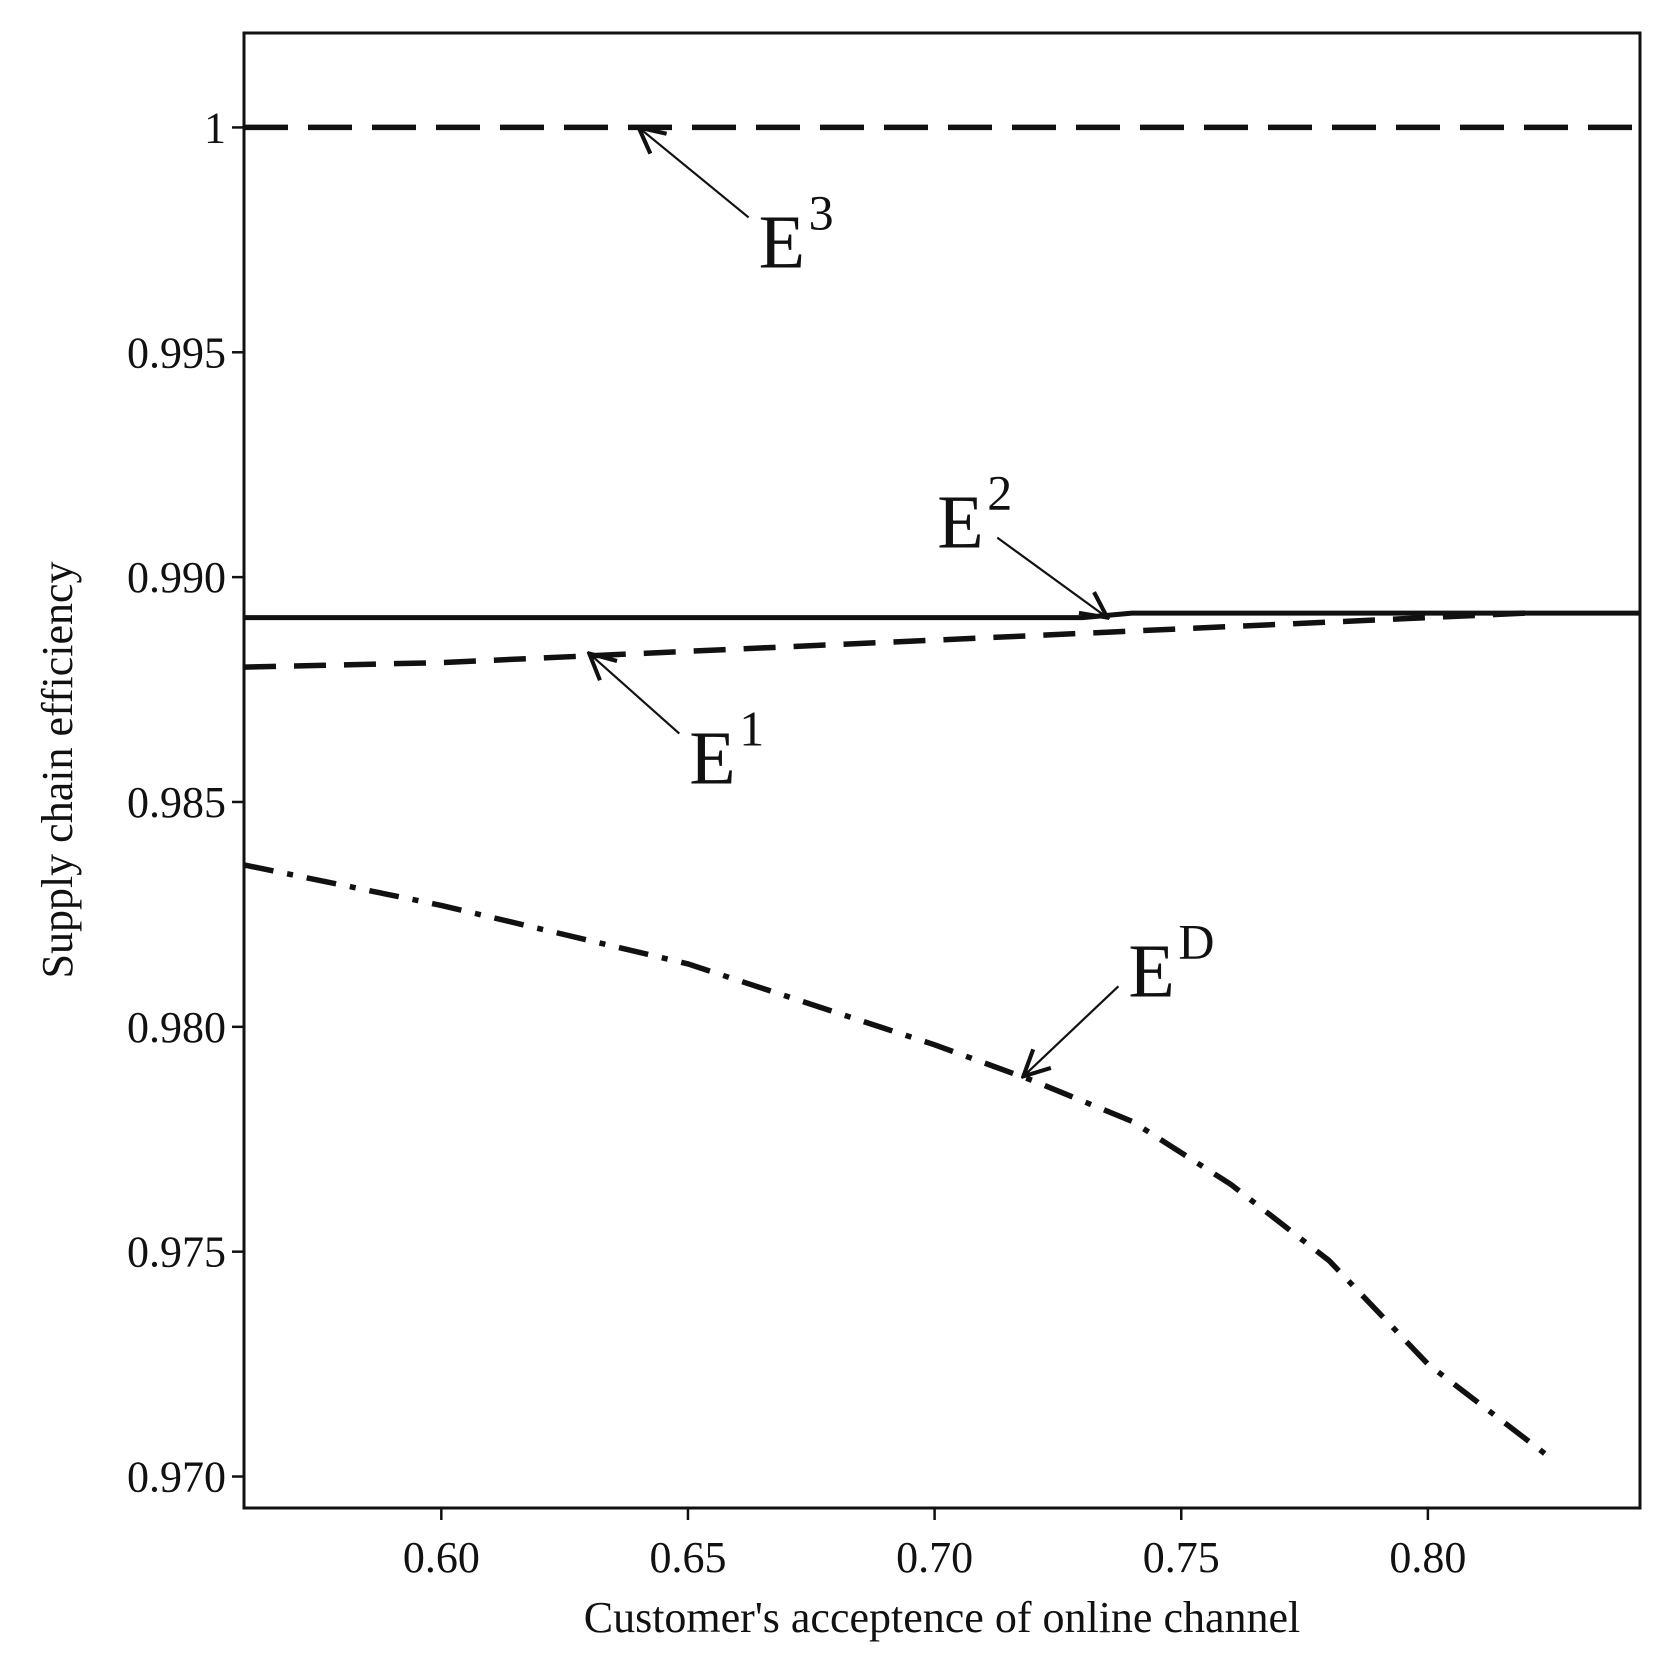 Image resolution: width=1669 pixels, height=1661 pixels. I want to click on callout-superscript: 3, so click(821, 212).